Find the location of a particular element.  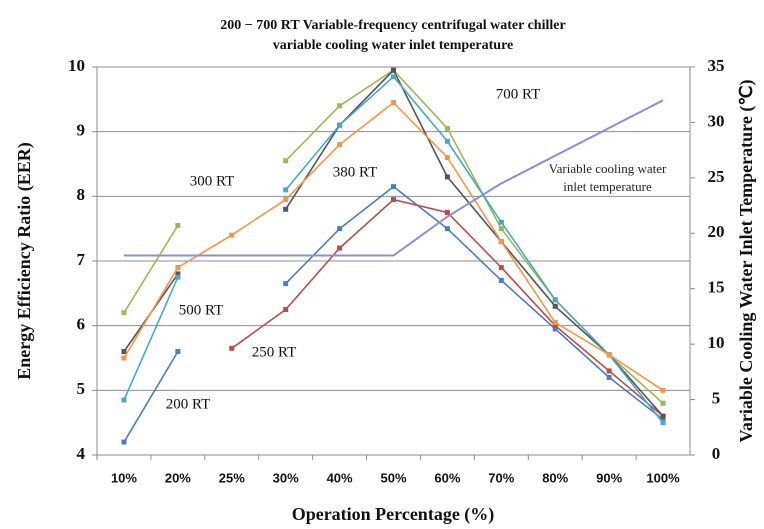

y-tick-label: 4 is located at coordinates (81, 453).